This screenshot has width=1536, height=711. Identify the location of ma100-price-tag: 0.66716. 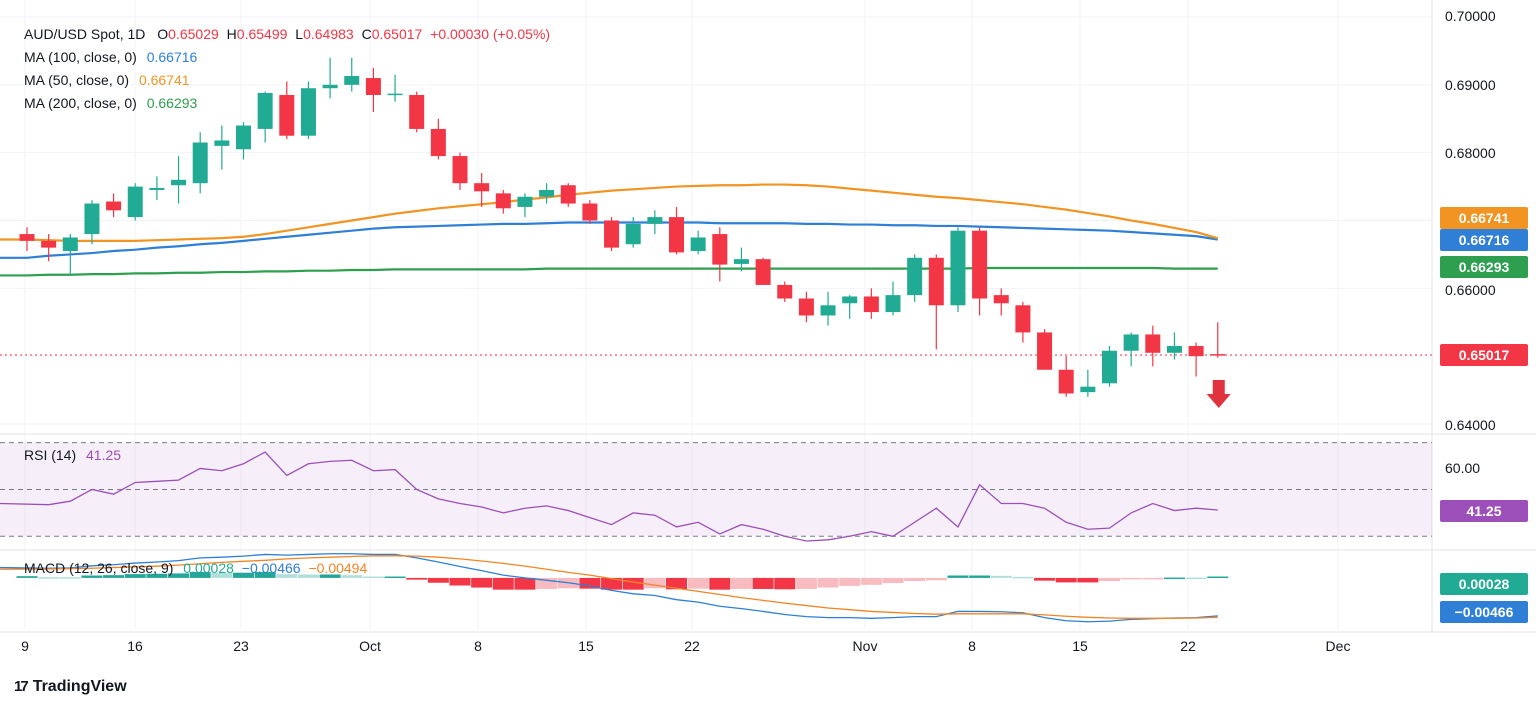
(1484, 240).